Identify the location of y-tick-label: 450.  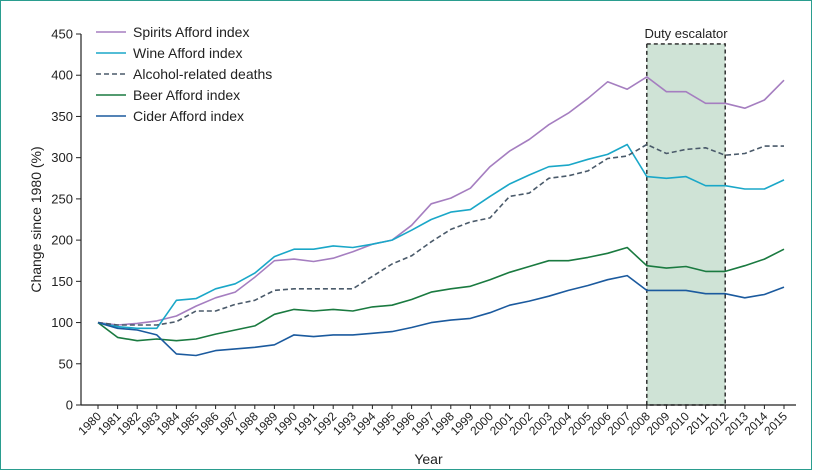
(62, 34).